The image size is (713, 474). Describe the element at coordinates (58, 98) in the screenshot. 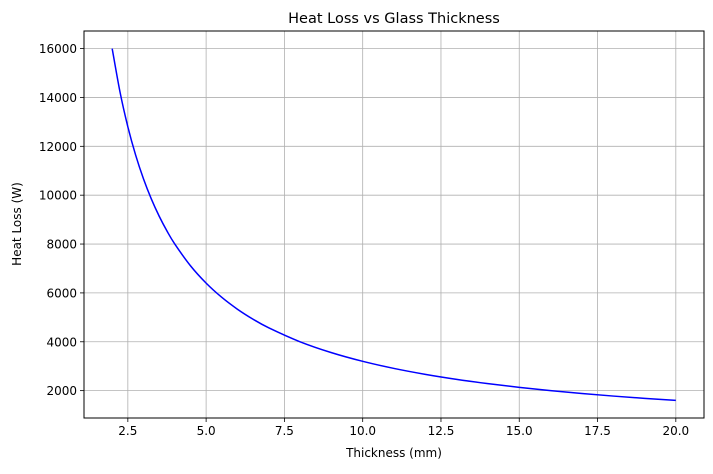

I see `y-tick-label: 14000` at that location.